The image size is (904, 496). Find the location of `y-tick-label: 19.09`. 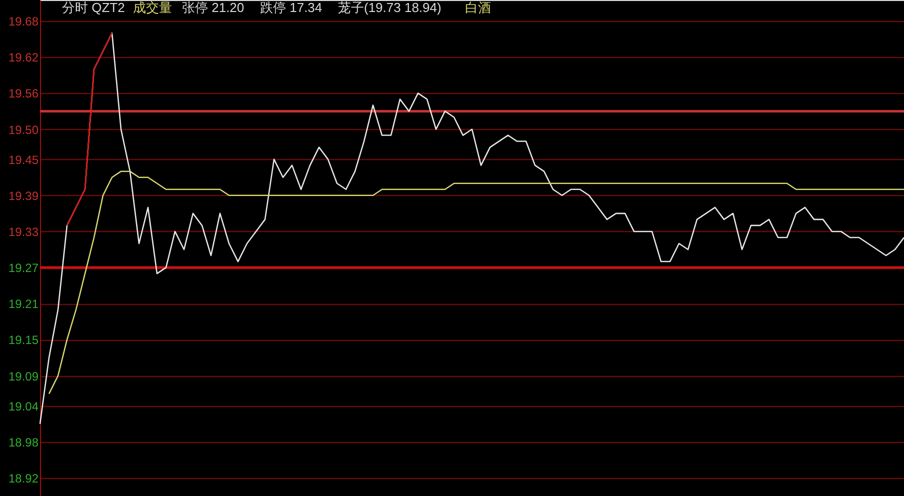

y-tick-label: 19.09 is located at coordinates (23, 376).